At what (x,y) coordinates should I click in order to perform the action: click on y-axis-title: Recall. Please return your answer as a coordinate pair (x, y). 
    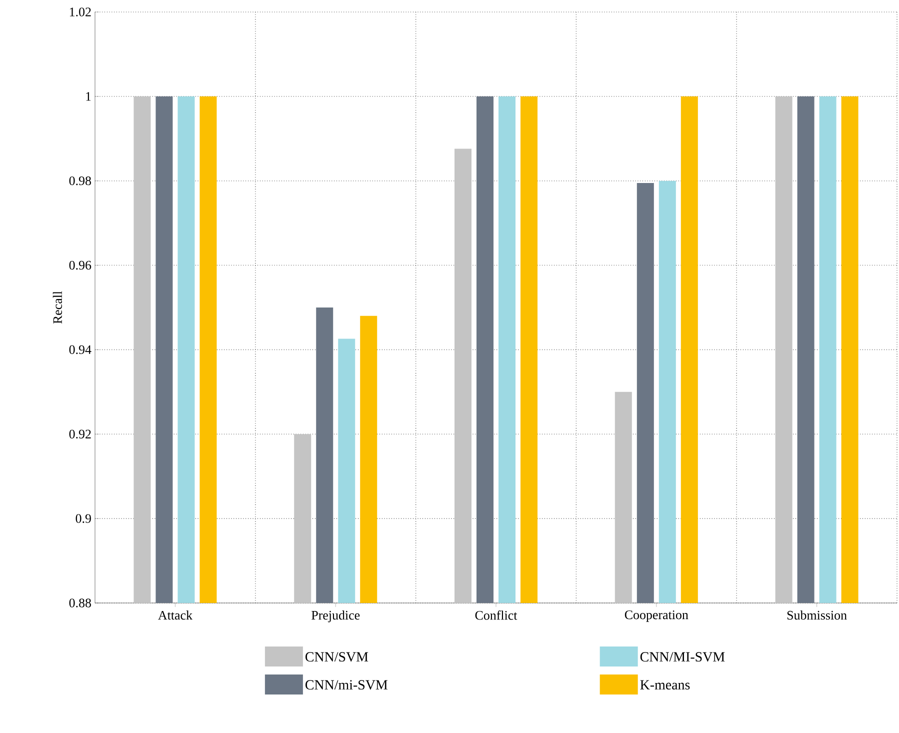
    Looking at the image, I should click on (57, 307).